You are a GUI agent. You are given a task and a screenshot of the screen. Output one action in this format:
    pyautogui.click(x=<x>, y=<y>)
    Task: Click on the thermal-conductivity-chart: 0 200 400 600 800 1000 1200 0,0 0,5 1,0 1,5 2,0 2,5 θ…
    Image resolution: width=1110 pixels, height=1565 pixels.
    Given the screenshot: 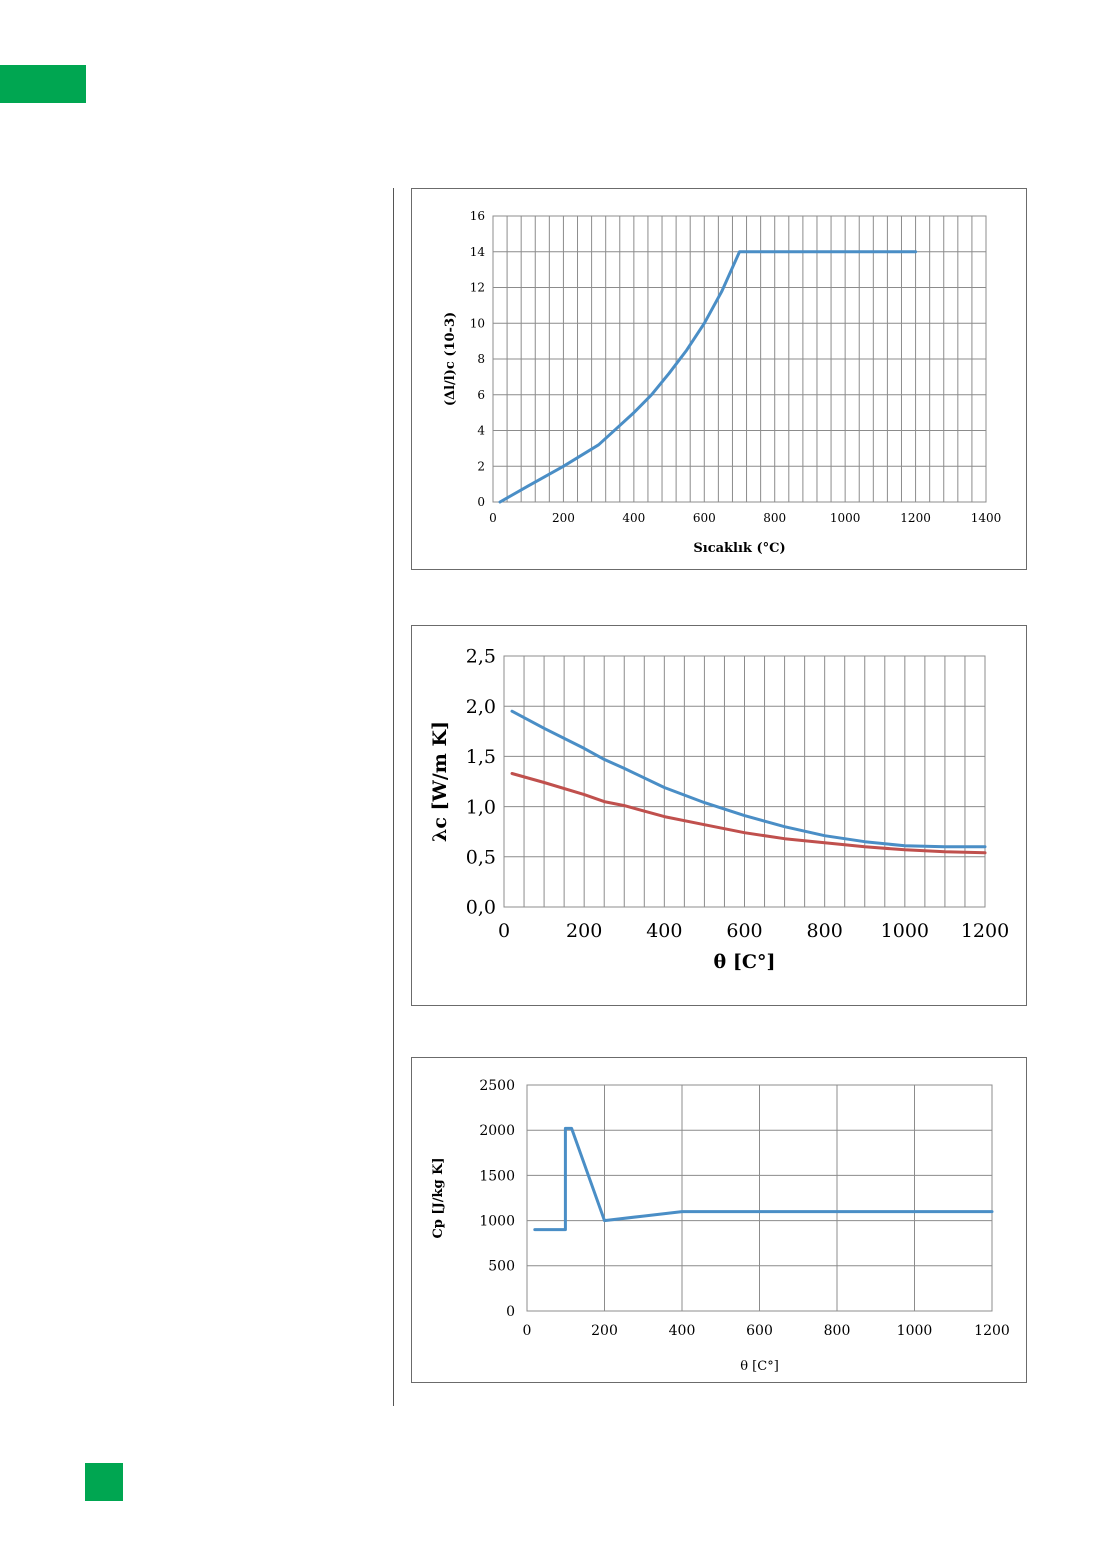 What is the action you would take?
    pyautogui.click(x=719, y=815)
    